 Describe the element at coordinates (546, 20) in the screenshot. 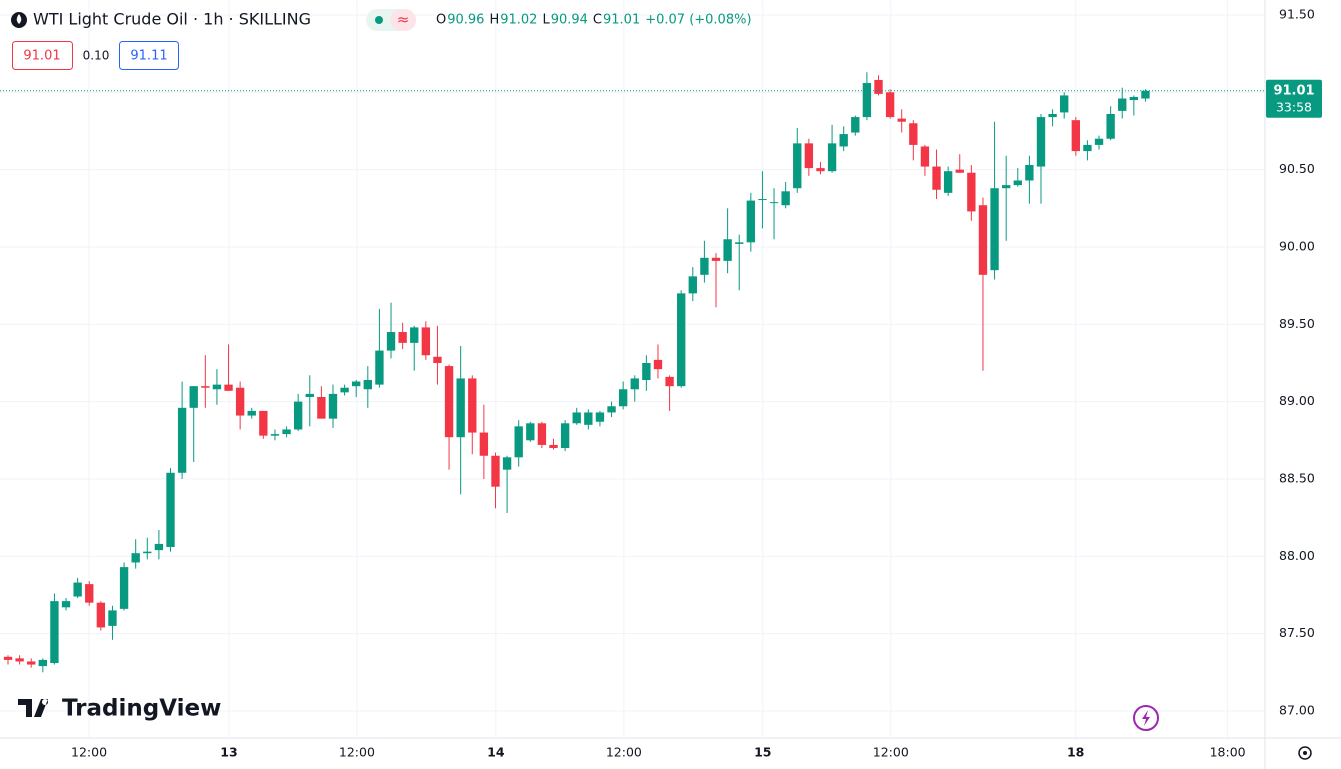

I see `ohlc-label: L` at that location.